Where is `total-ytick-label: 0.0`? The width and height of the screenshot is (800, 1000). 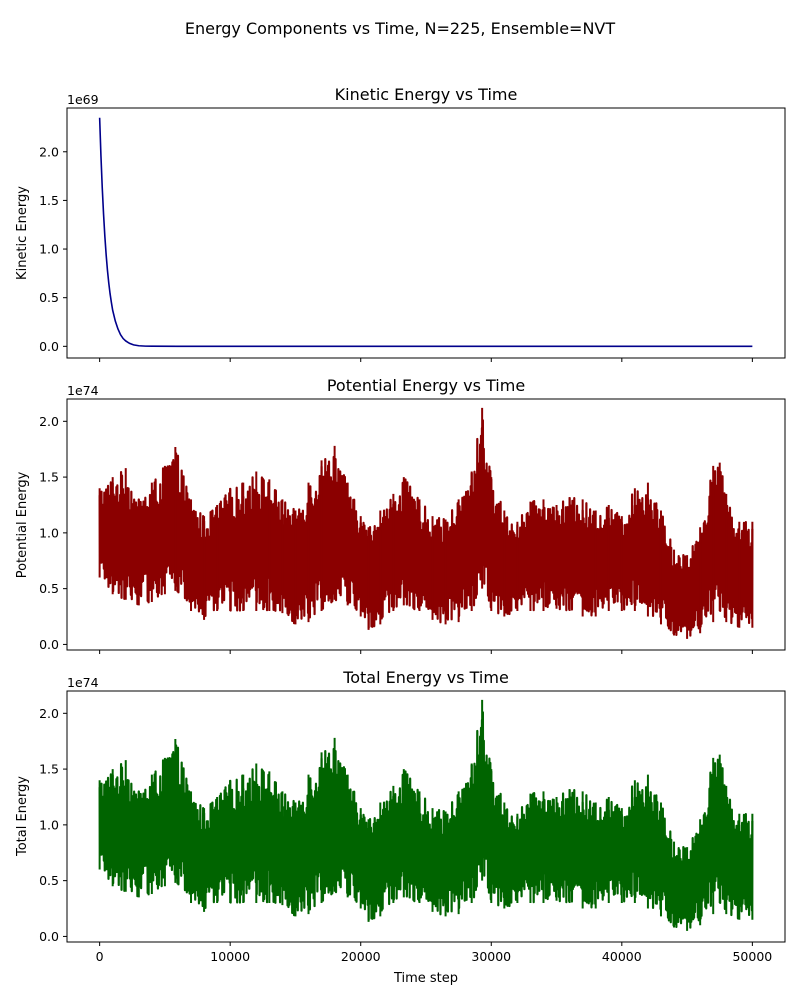 total-ytick-label: 0.0 is located at coordinates (49, 936).